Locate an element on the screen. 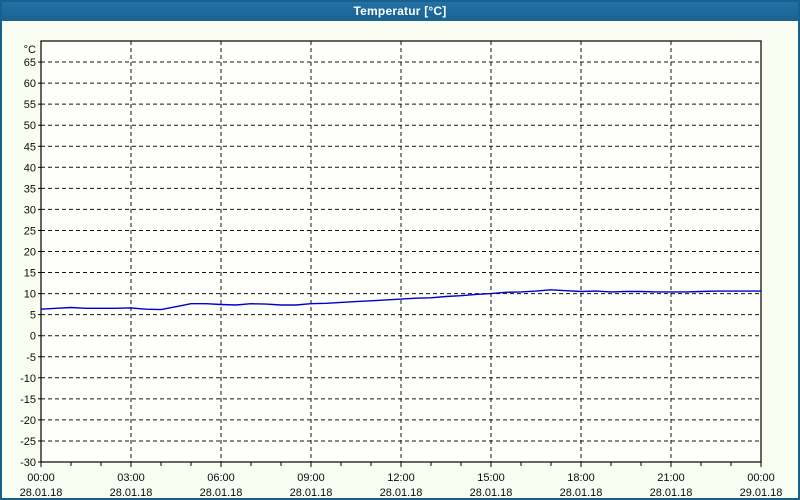 Image resolution: width=800 pixels, height=500 pixels. y-tick-label: 20 is located at coordinates (30, 253).